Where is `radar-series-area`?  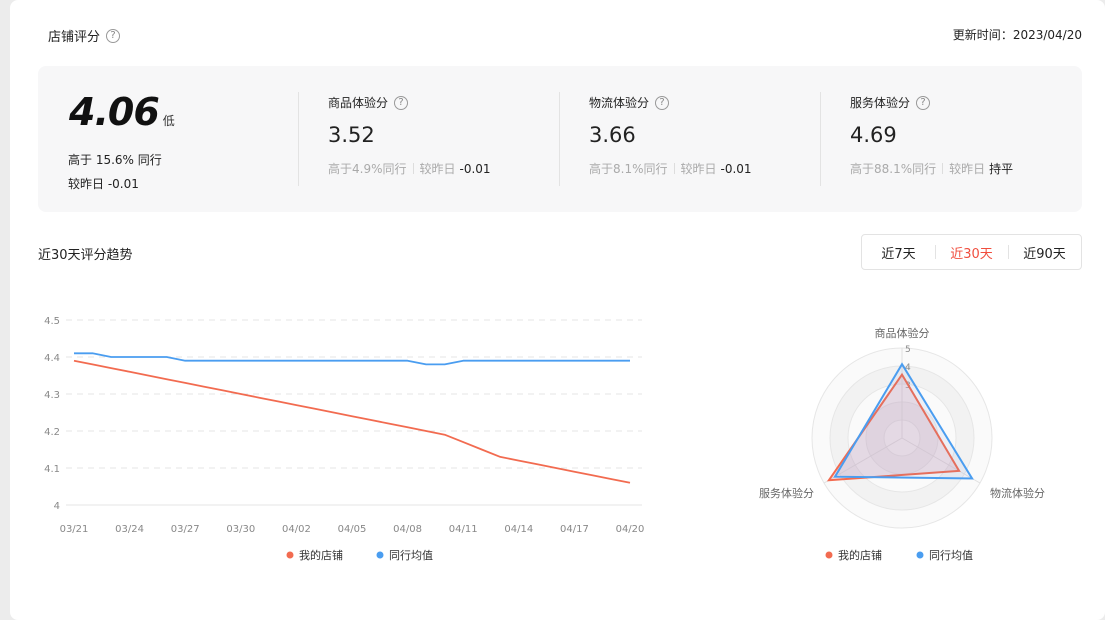 radar-series-area is located at coordinates (903, 421).